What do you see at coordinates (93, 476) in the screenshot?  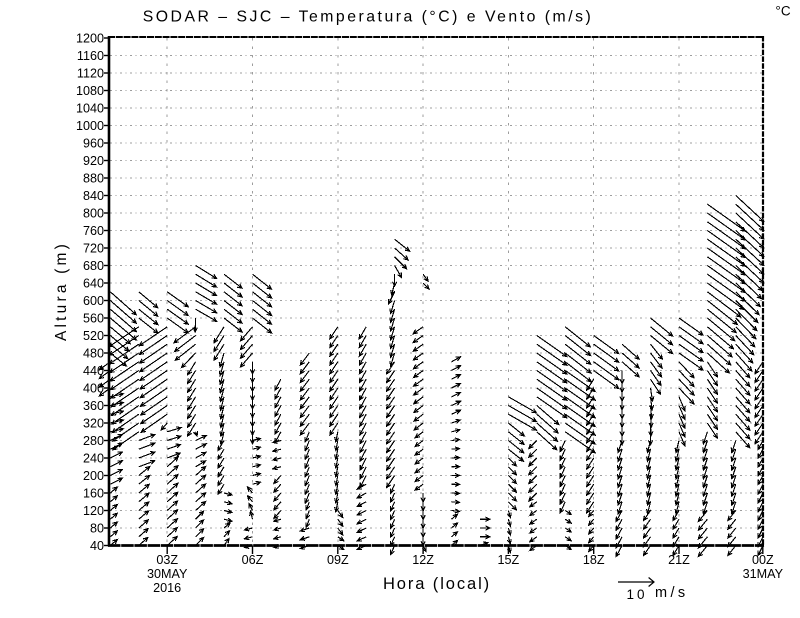 I see `svg-text: 200` at bounding box center [93, 476].